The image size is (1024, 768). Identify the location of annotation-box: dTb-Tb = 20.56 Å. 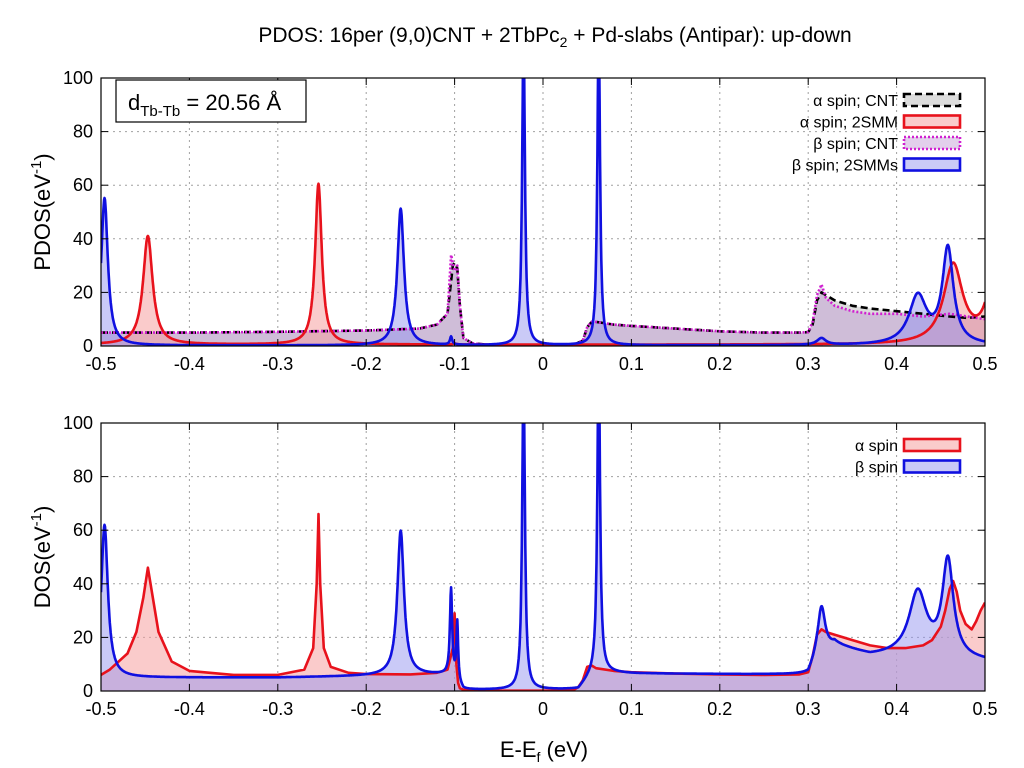
(211, 101).